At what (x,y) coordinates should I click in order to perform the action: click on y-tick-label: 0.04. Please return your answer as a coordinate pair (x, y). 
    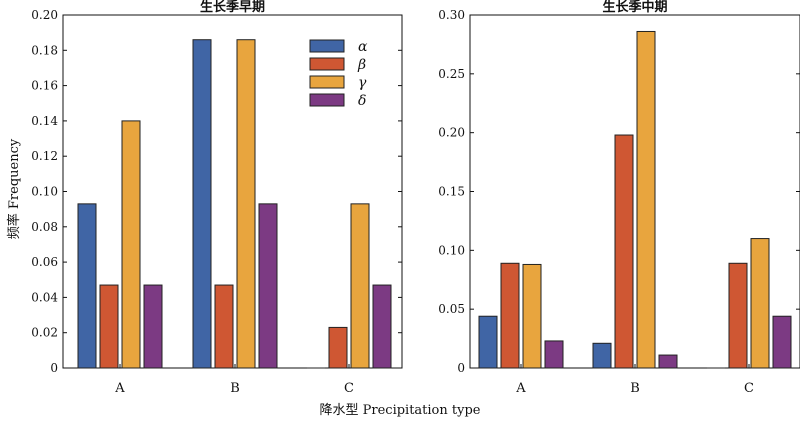
    Looking at the image, I should click on (44, 297).